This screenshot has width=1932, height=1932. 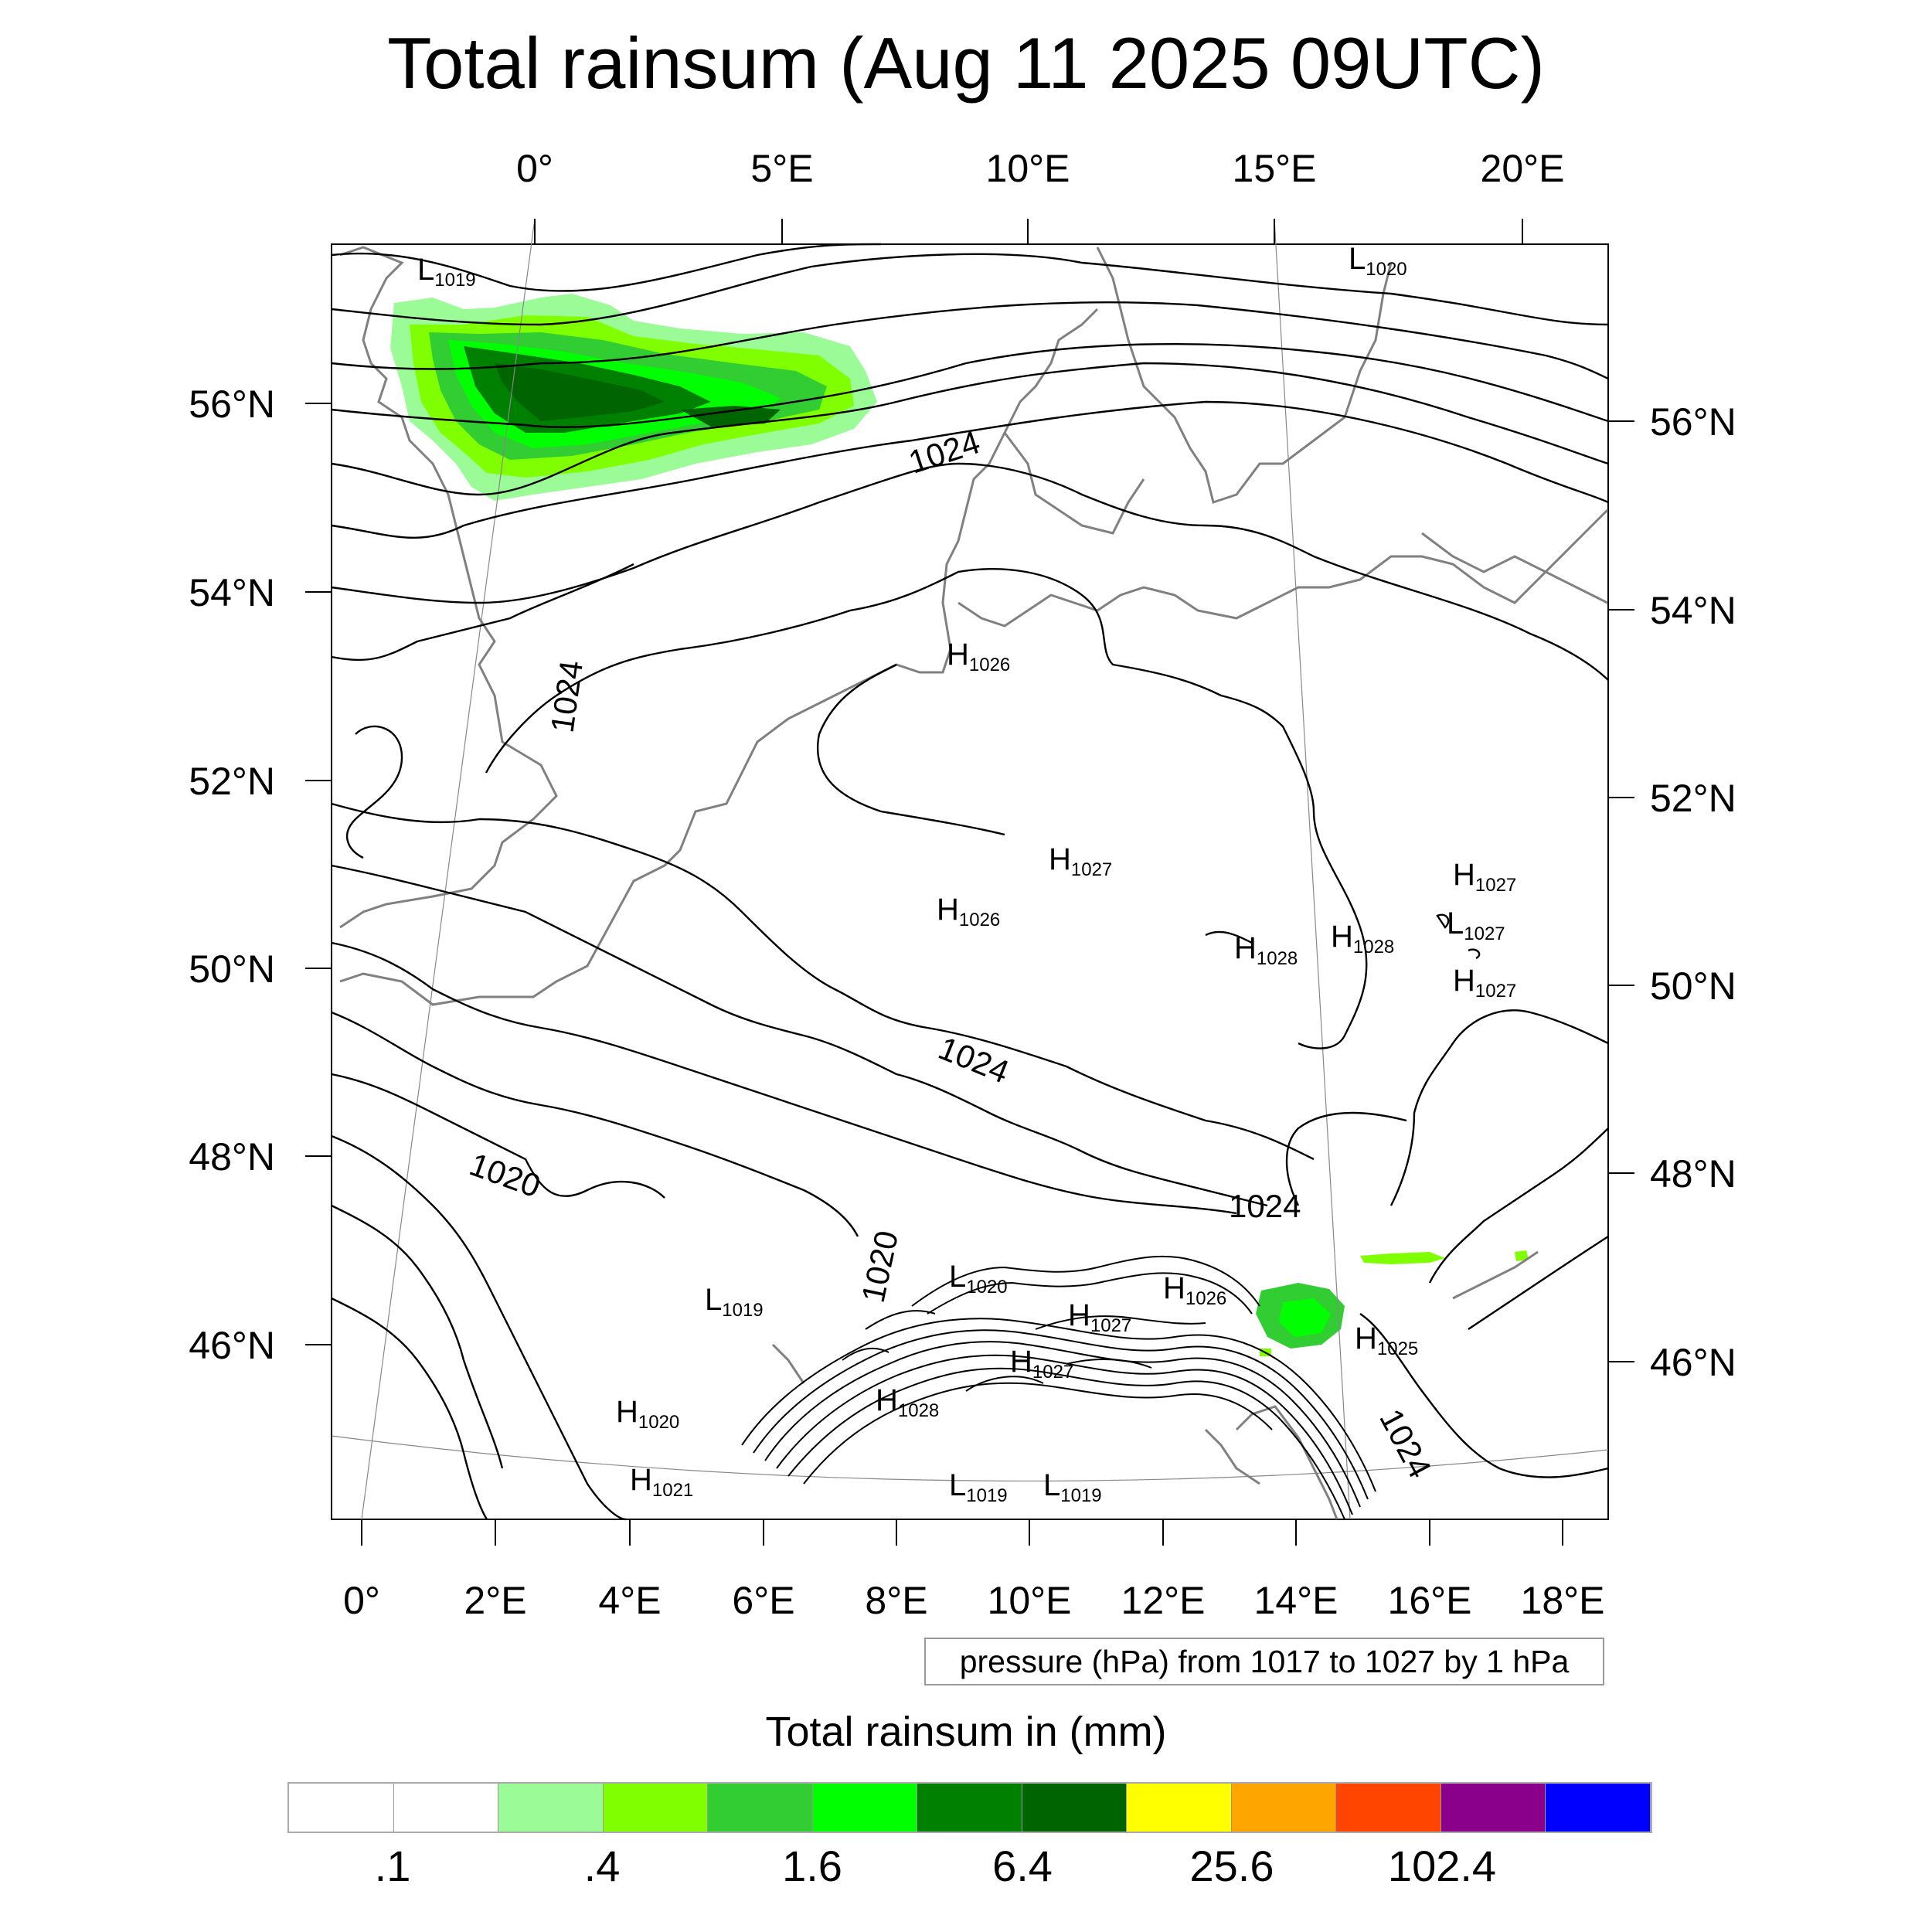 I want to click on rain-dark-area, so click(x=580, y=392).